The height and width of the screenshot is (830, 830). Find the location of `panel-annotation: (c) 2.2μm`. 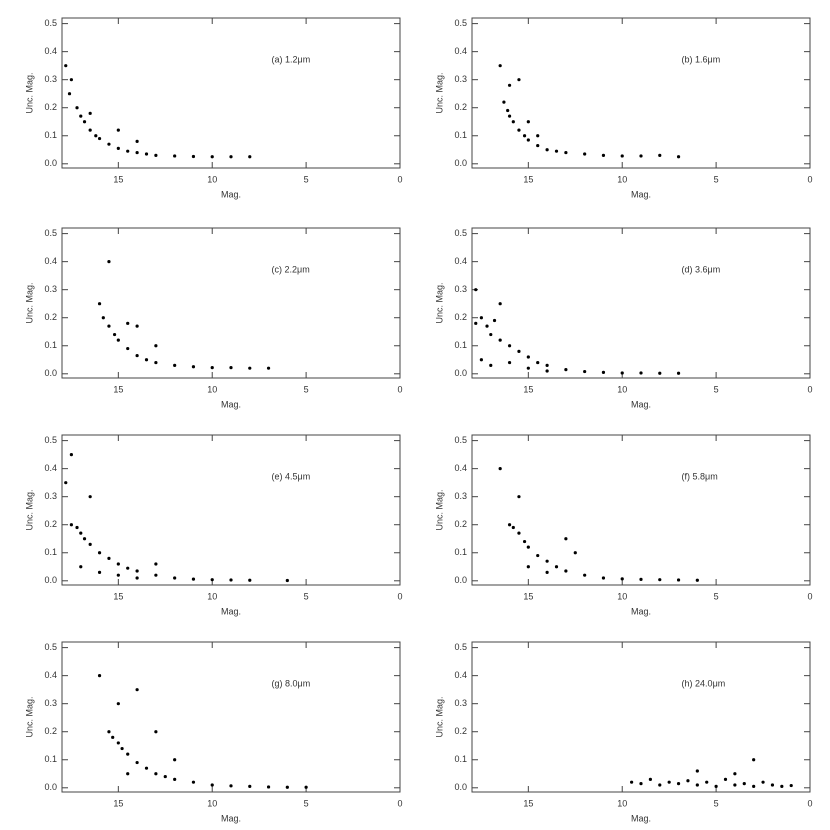

panel-annotation: (c) 2.2μm is located at coordinates (291, 269).